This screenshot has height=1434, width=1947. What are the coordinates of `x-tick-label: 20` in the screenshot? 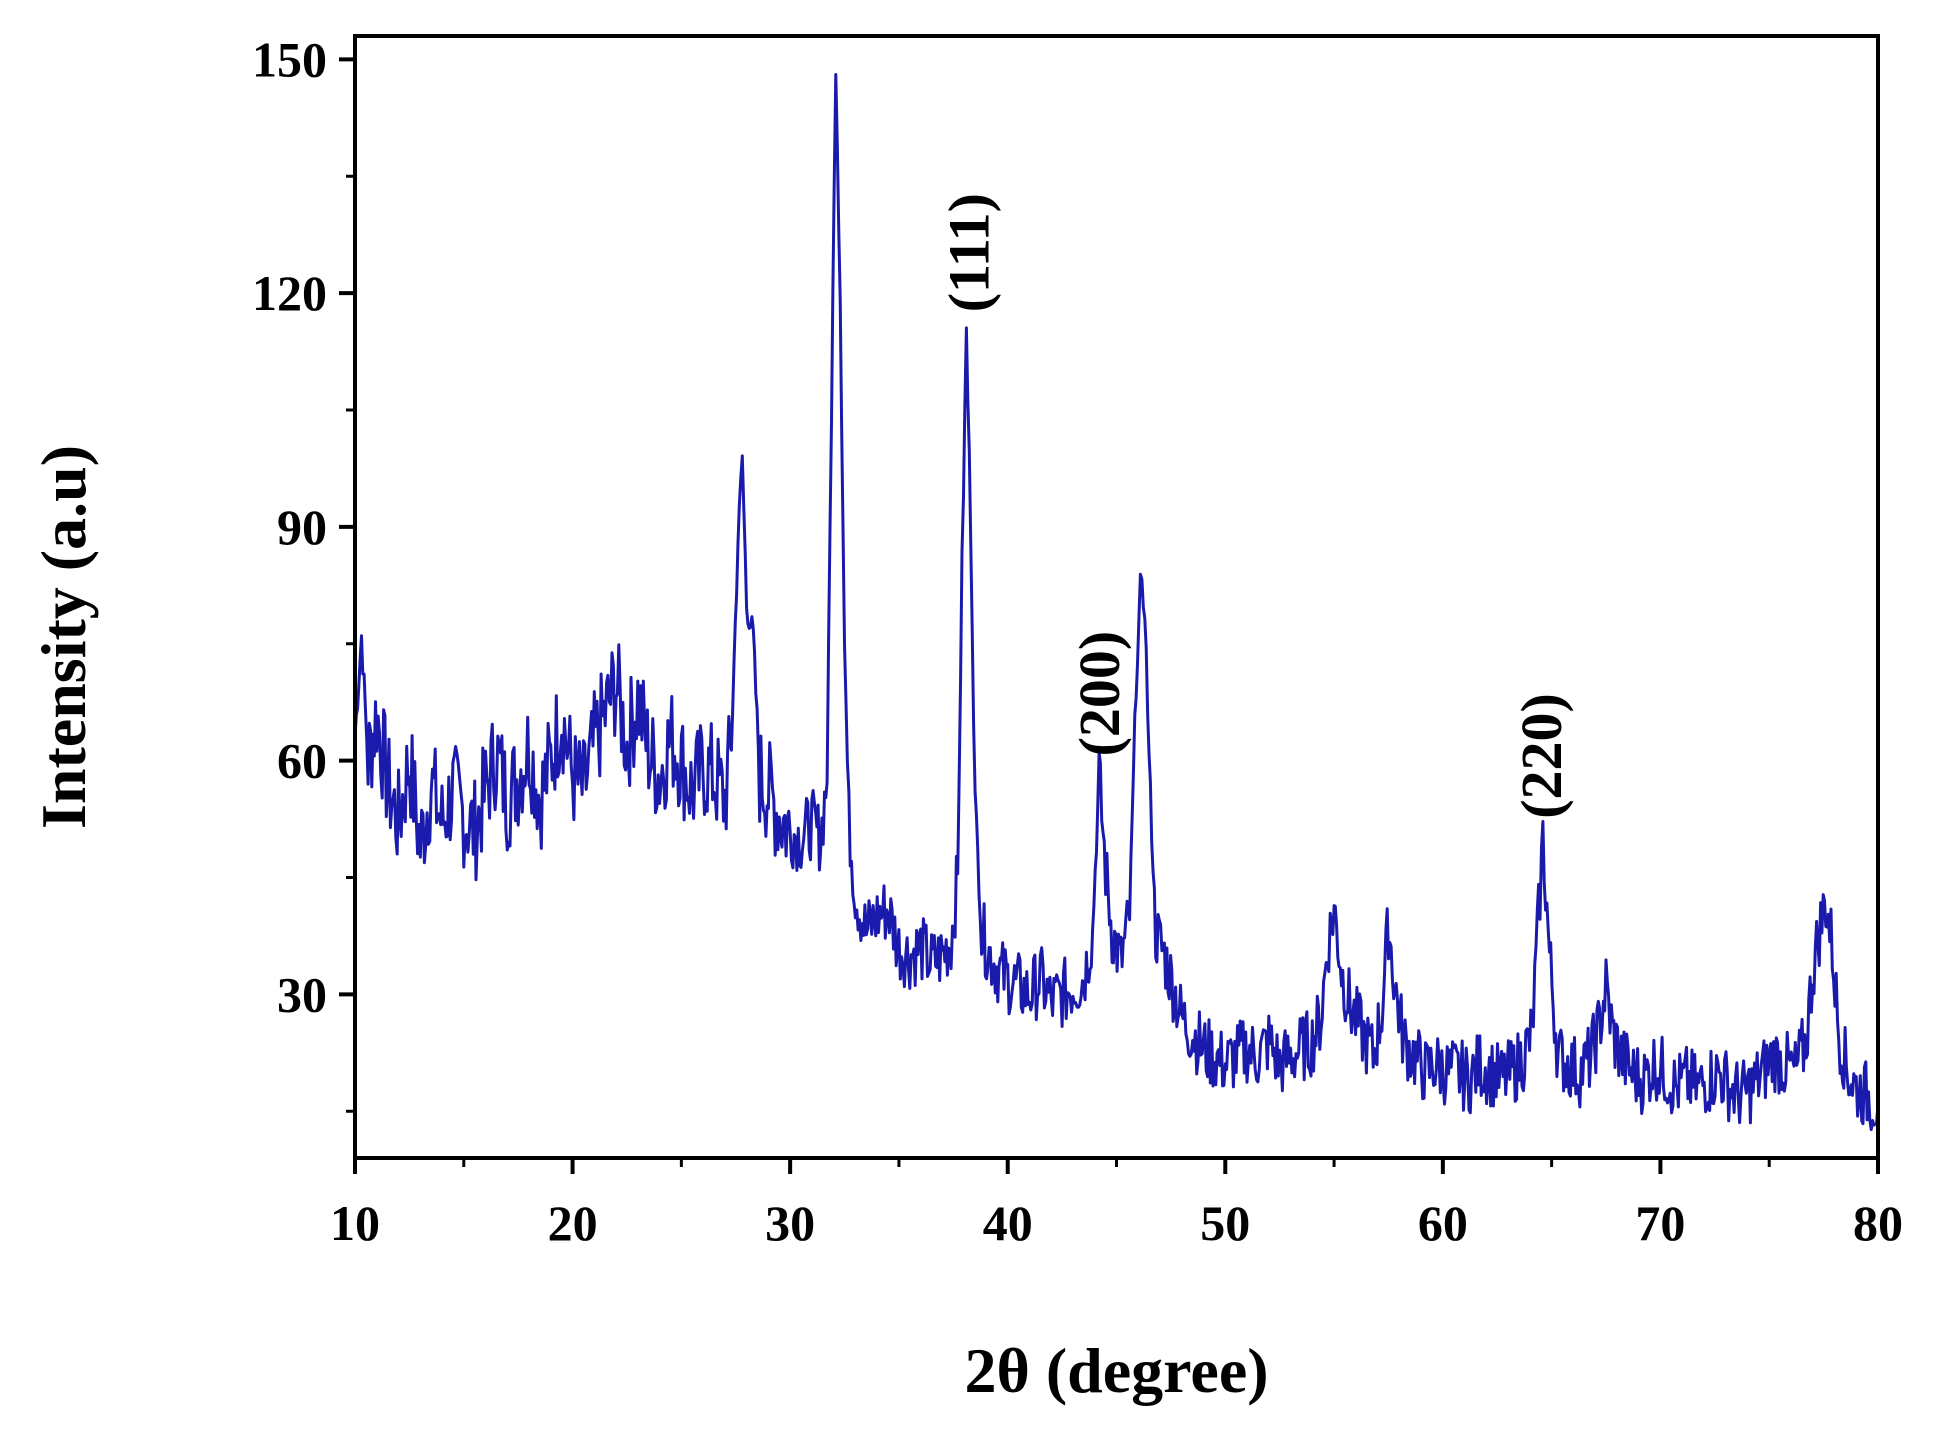 It's located at (573, 1223).